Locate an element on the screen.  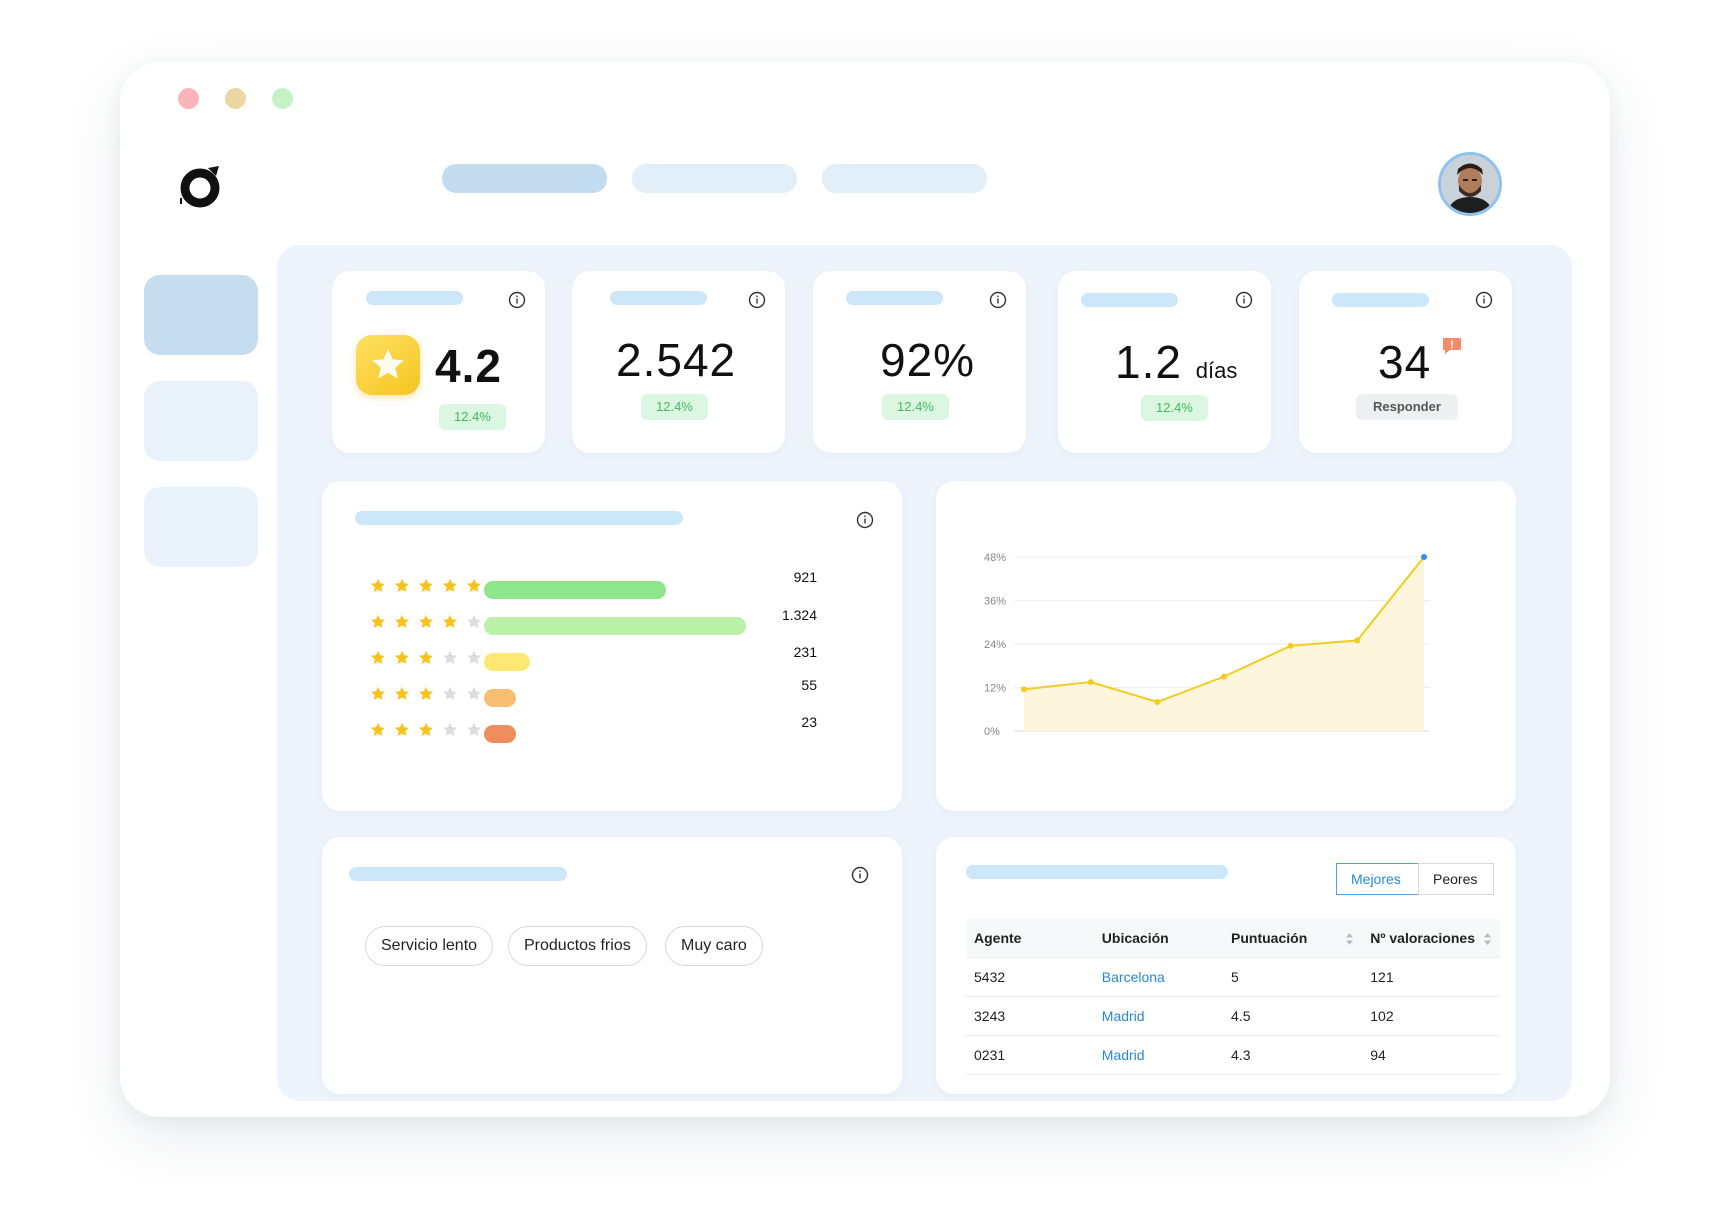
ratings-distribution-card: 921 1.324 231 55 23 is located at coordinates (612, 646).